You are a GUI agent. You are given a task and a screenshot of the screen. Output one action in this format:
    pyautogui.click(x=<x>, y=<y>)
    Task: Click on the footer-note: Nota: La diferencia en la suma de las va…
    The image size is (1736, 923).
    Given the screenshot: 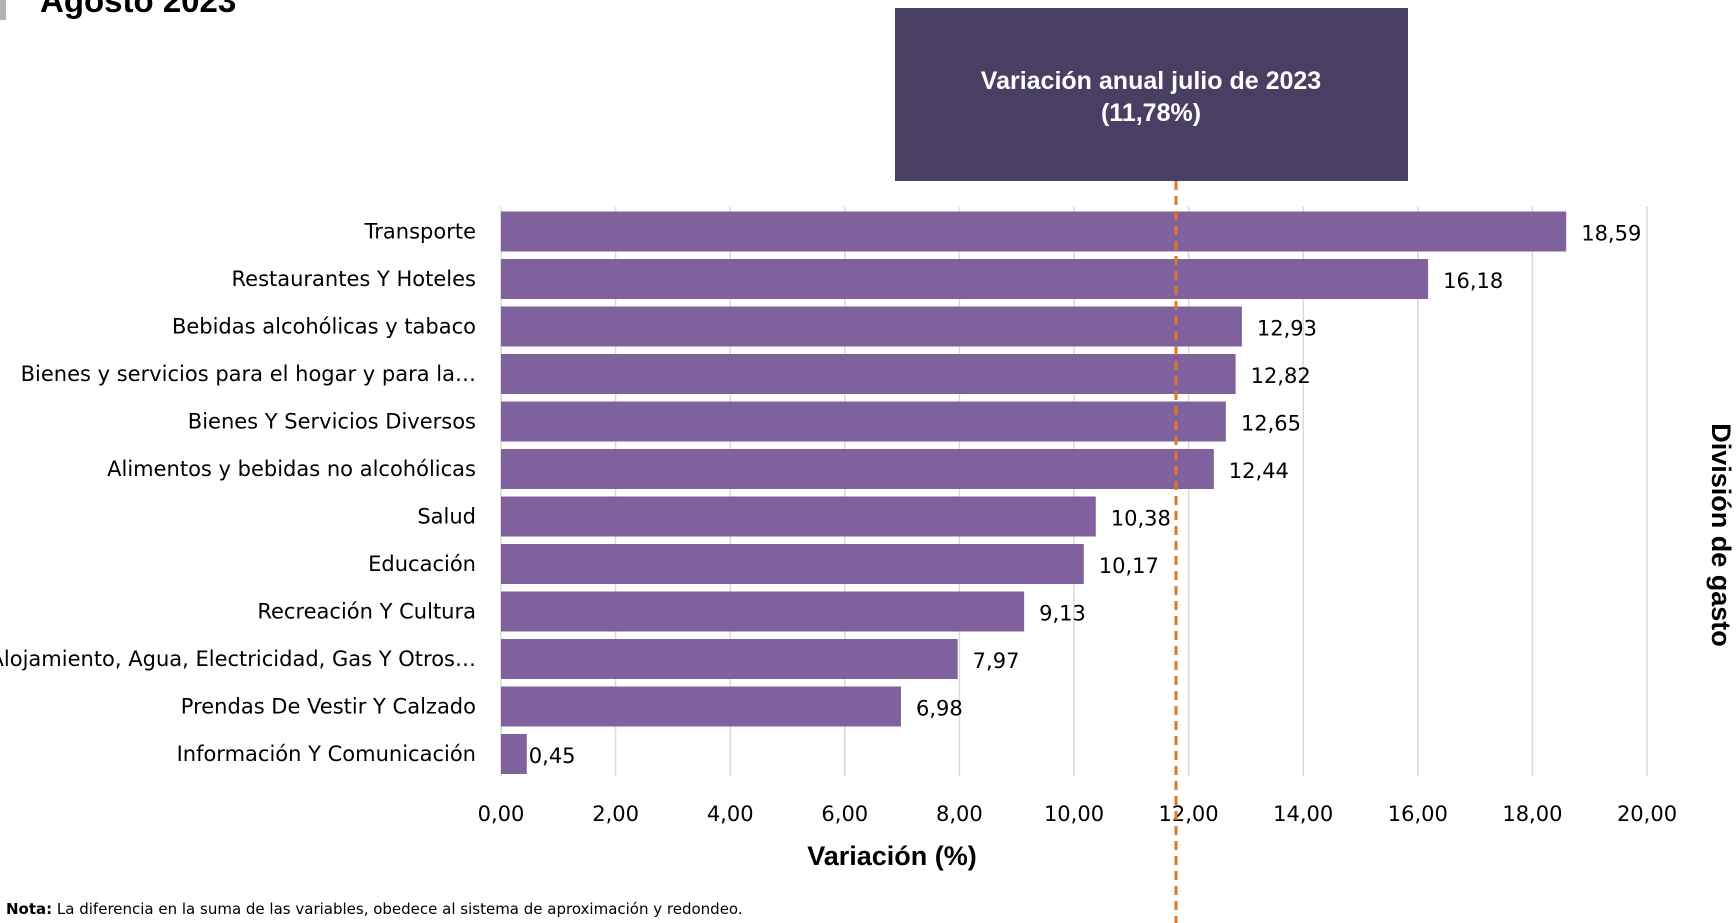 What is the action you would take?
    pyautogui.click(x=374, y=909)
    